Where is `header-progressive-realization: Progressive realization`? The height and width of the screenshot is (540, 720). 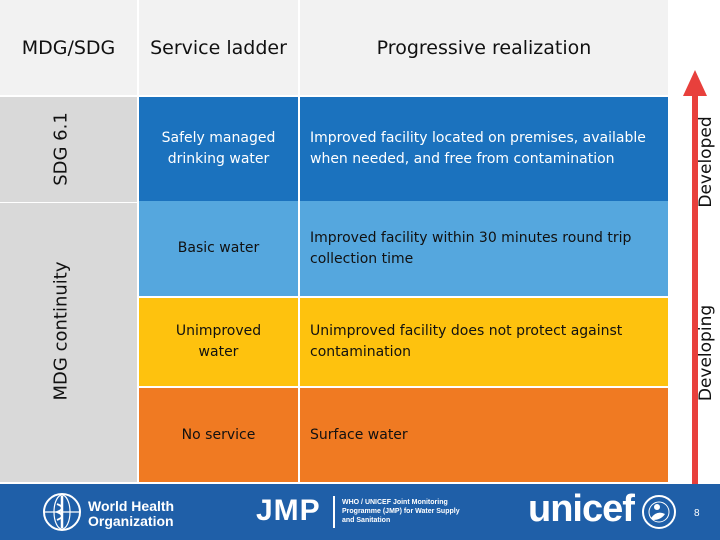
header-progressive-realization: Progressive realization is located at coordinates (484, 47).